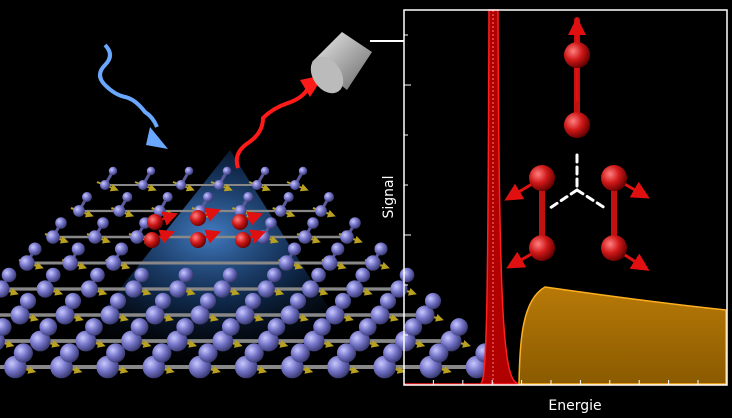 The width and height of the screenshot is (732, 418). What do you see at coordinates (128, 85) in the screenshot?
I see `incoming-photon` at bounding box center [128, 85].